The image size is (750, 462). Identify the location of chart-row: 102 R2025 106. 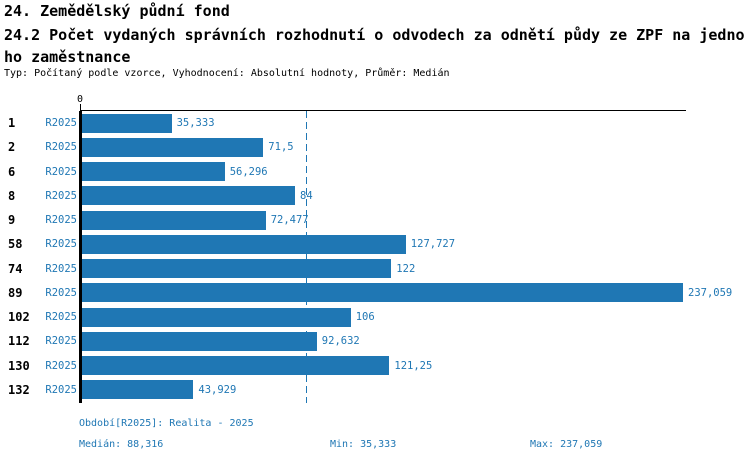
(375, 317).